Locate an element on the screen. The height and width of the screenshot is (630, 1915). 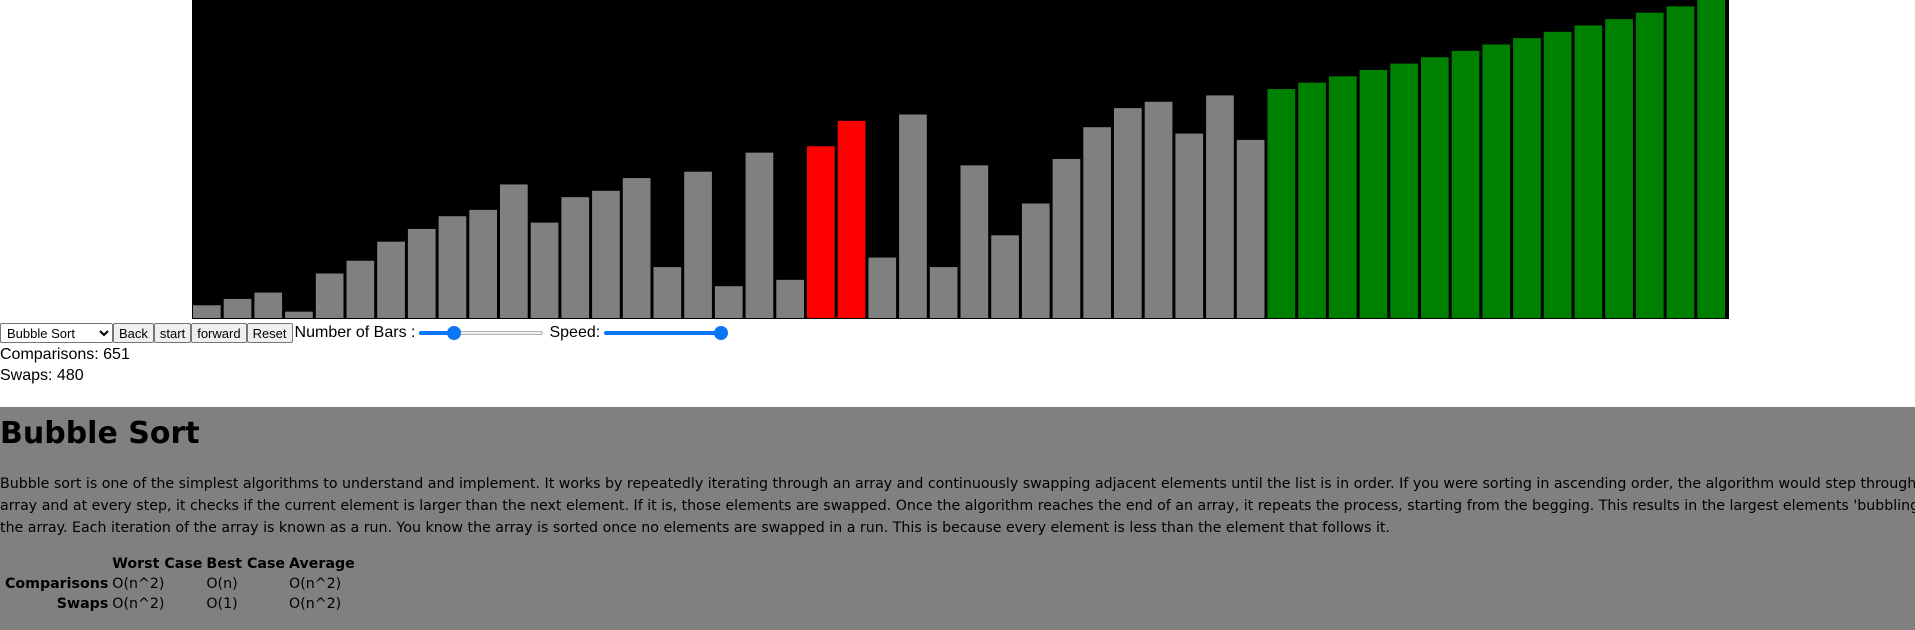
table-cell: O(n) is located at coordinates (222, 584).